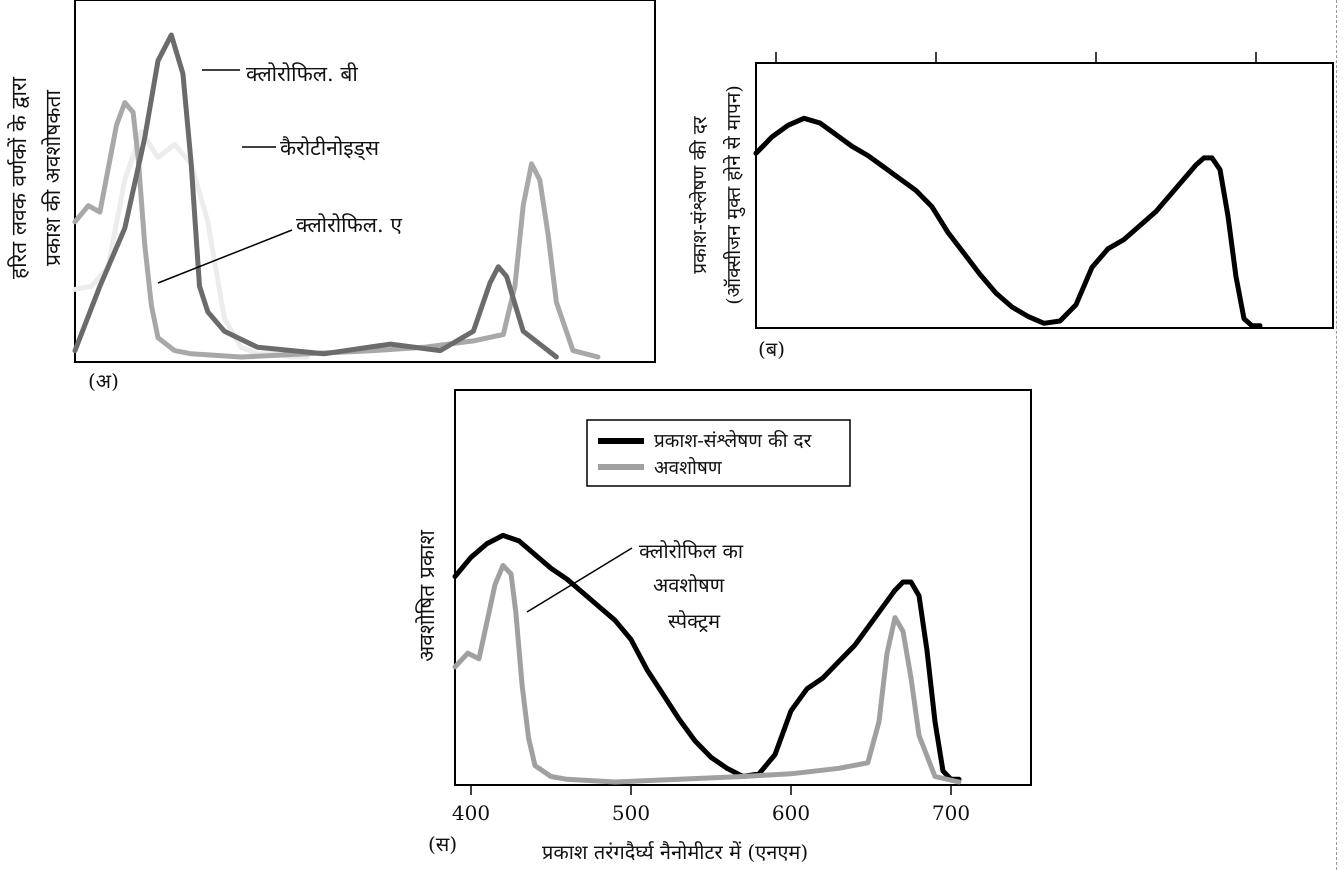 This screenshot has height=870, width=1344. Describe the element at coordinates (53, 178) in the screenshot. I see `panel-a-ylabel-line-2: प्रकाश की अवशोषकता` at that location.